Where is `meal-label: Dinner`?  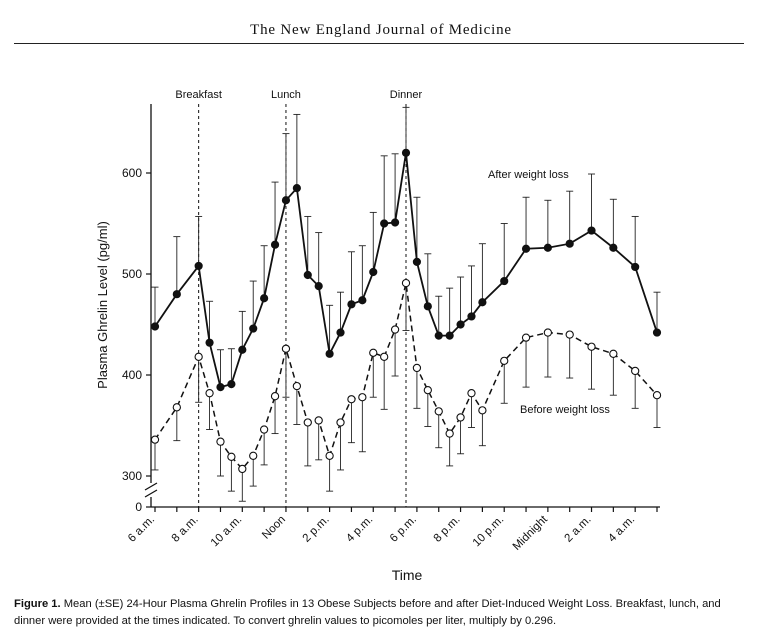
meal-label: Dinner is located at coordinates (406, 95).